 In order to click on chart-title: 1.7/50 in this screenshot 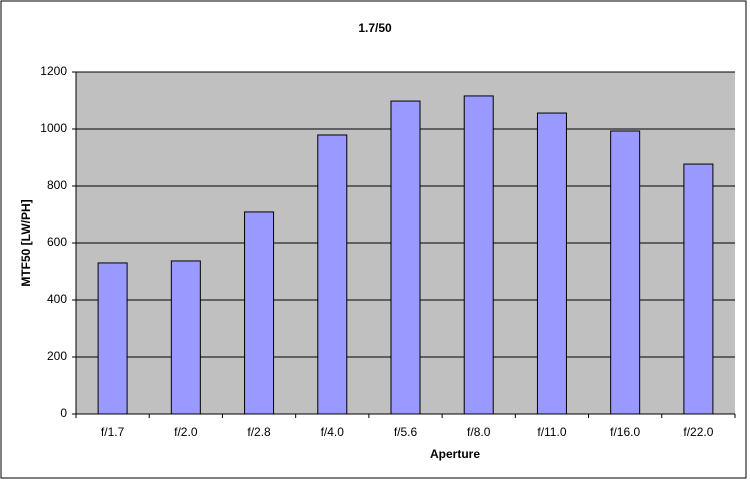, I will do `click(375, 28)`.